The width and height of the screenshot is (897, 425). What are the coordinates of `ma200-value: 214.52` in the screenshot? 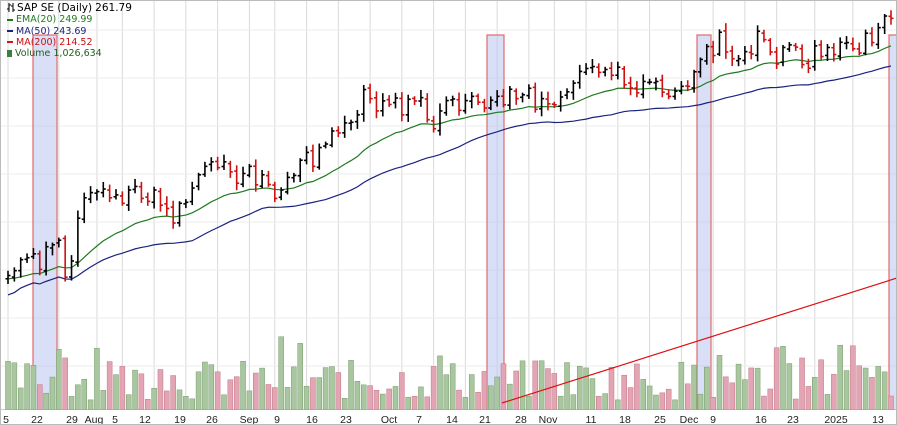 It's located at (76, 42).